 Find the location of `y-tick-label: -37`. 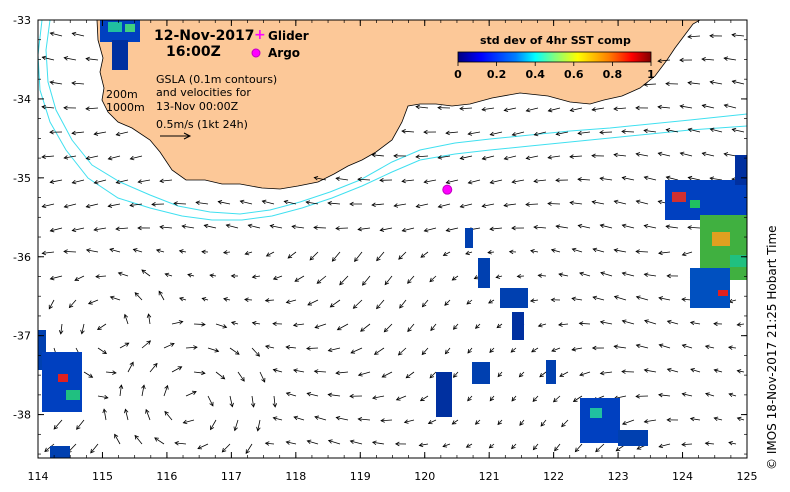

y-tick-label: -37 is located at coordinates (22, 336).